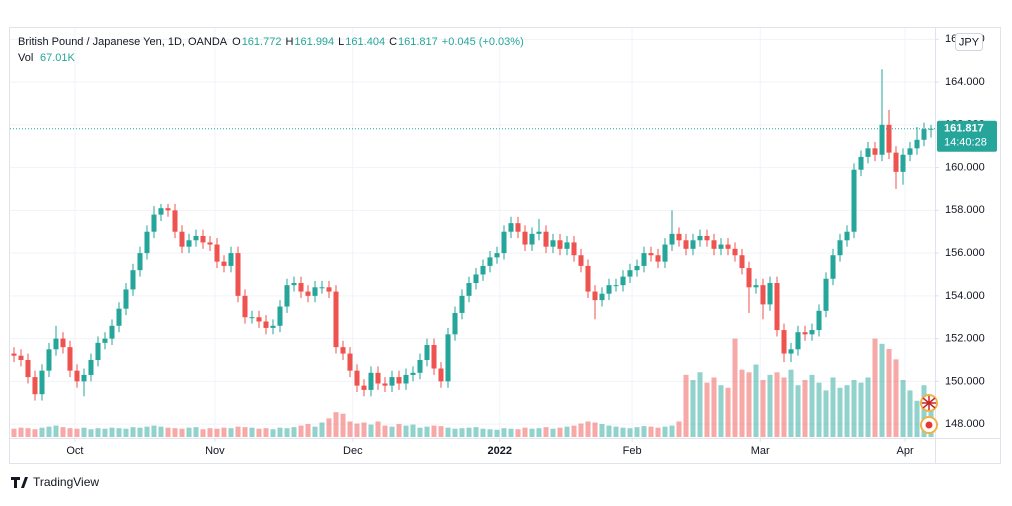  Describe the element at coordinates (965, 82) in the screenshot. I see `y-tick-label: 164.000` at that location.